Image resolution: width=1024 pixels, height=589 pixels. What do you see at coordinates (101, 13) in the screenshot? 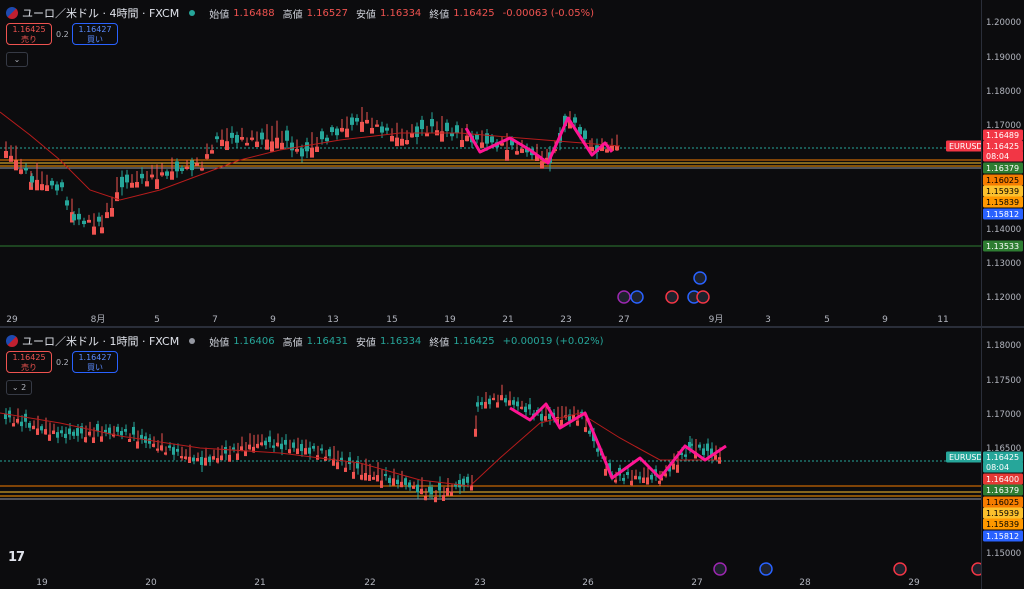
I see `symbol-title: ユーロ／米ドル · 4時間 · FXCM` at bounding box center [101, 13].